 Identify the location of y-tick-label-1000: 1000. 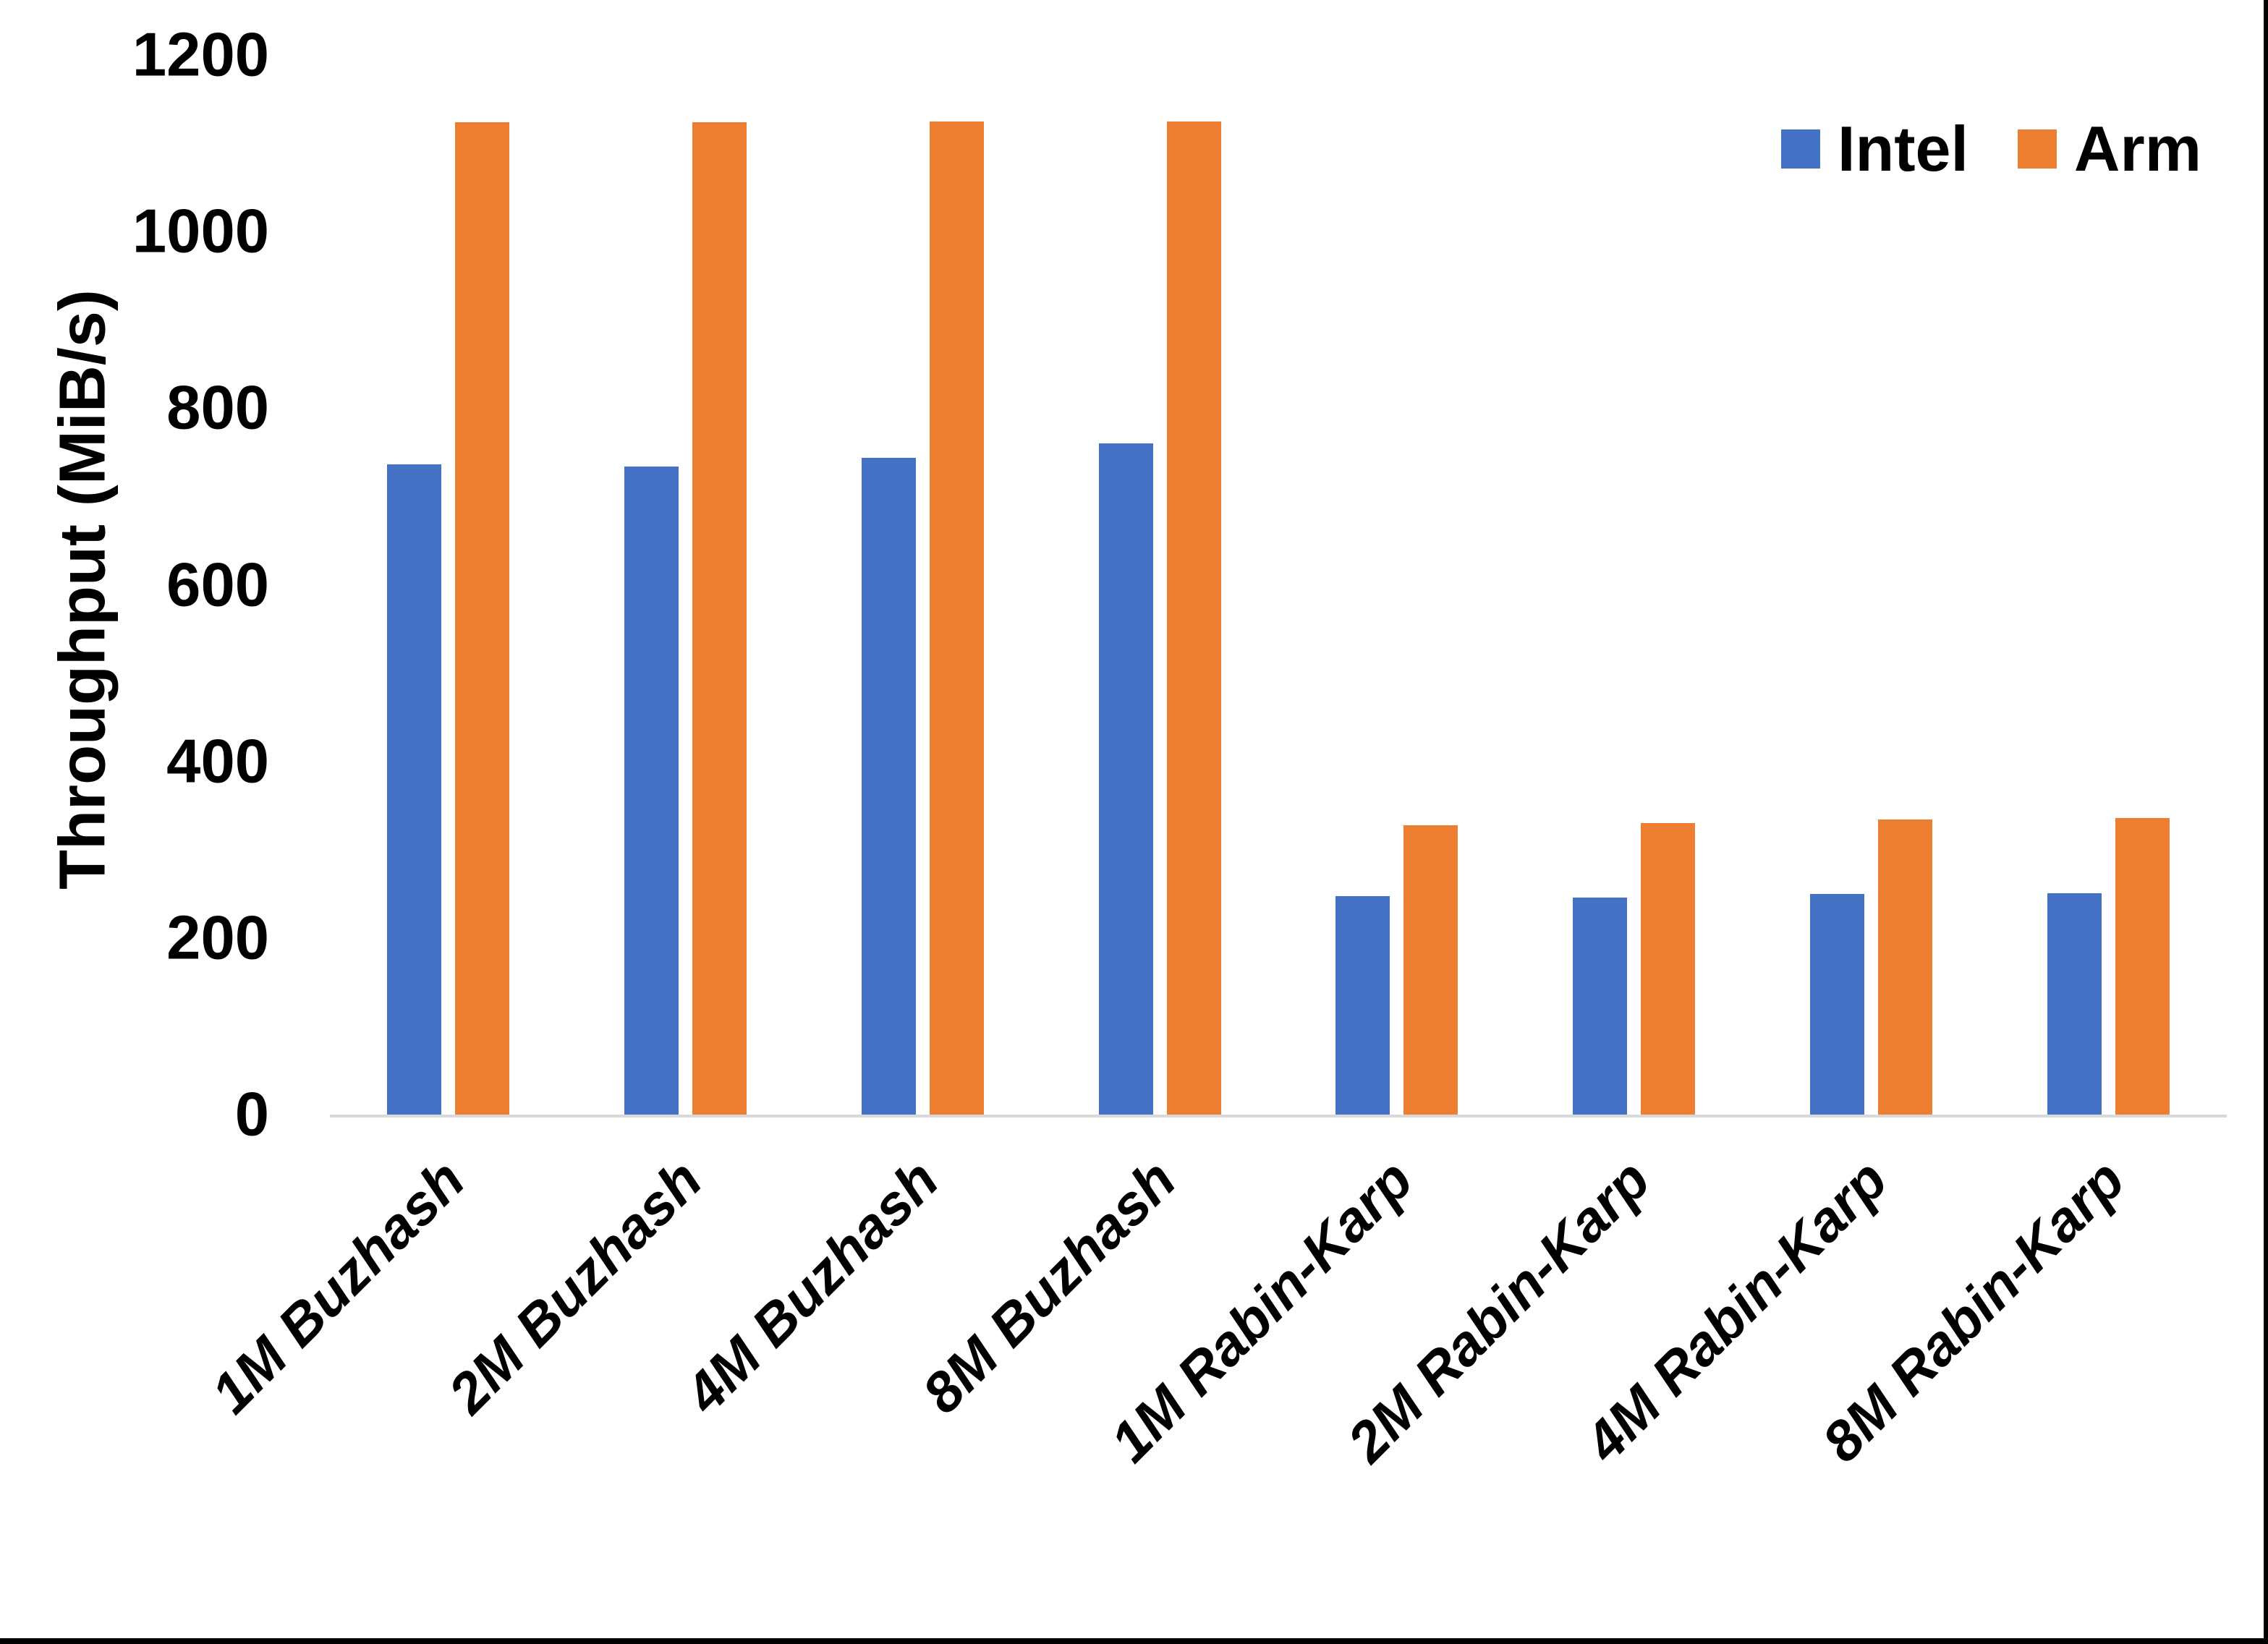
(201, 231).